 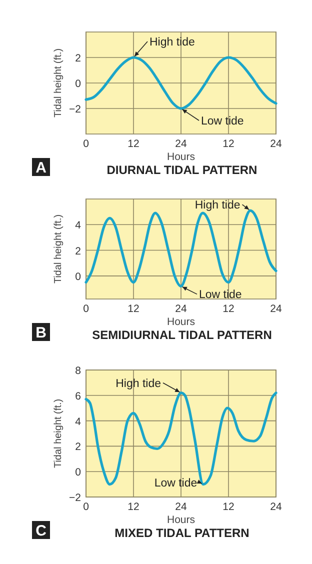 I want to click on text: SEMIDIURNAL TIDAL PATTERN, so click(x=182, y=335).